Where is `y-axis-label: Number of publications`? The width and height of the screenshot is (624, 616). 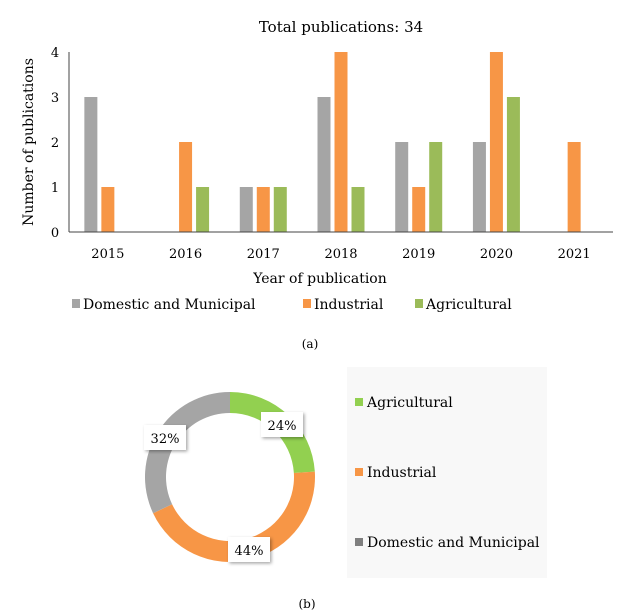 y-axis-label: Number of publications is located at coordinates (29, 142).